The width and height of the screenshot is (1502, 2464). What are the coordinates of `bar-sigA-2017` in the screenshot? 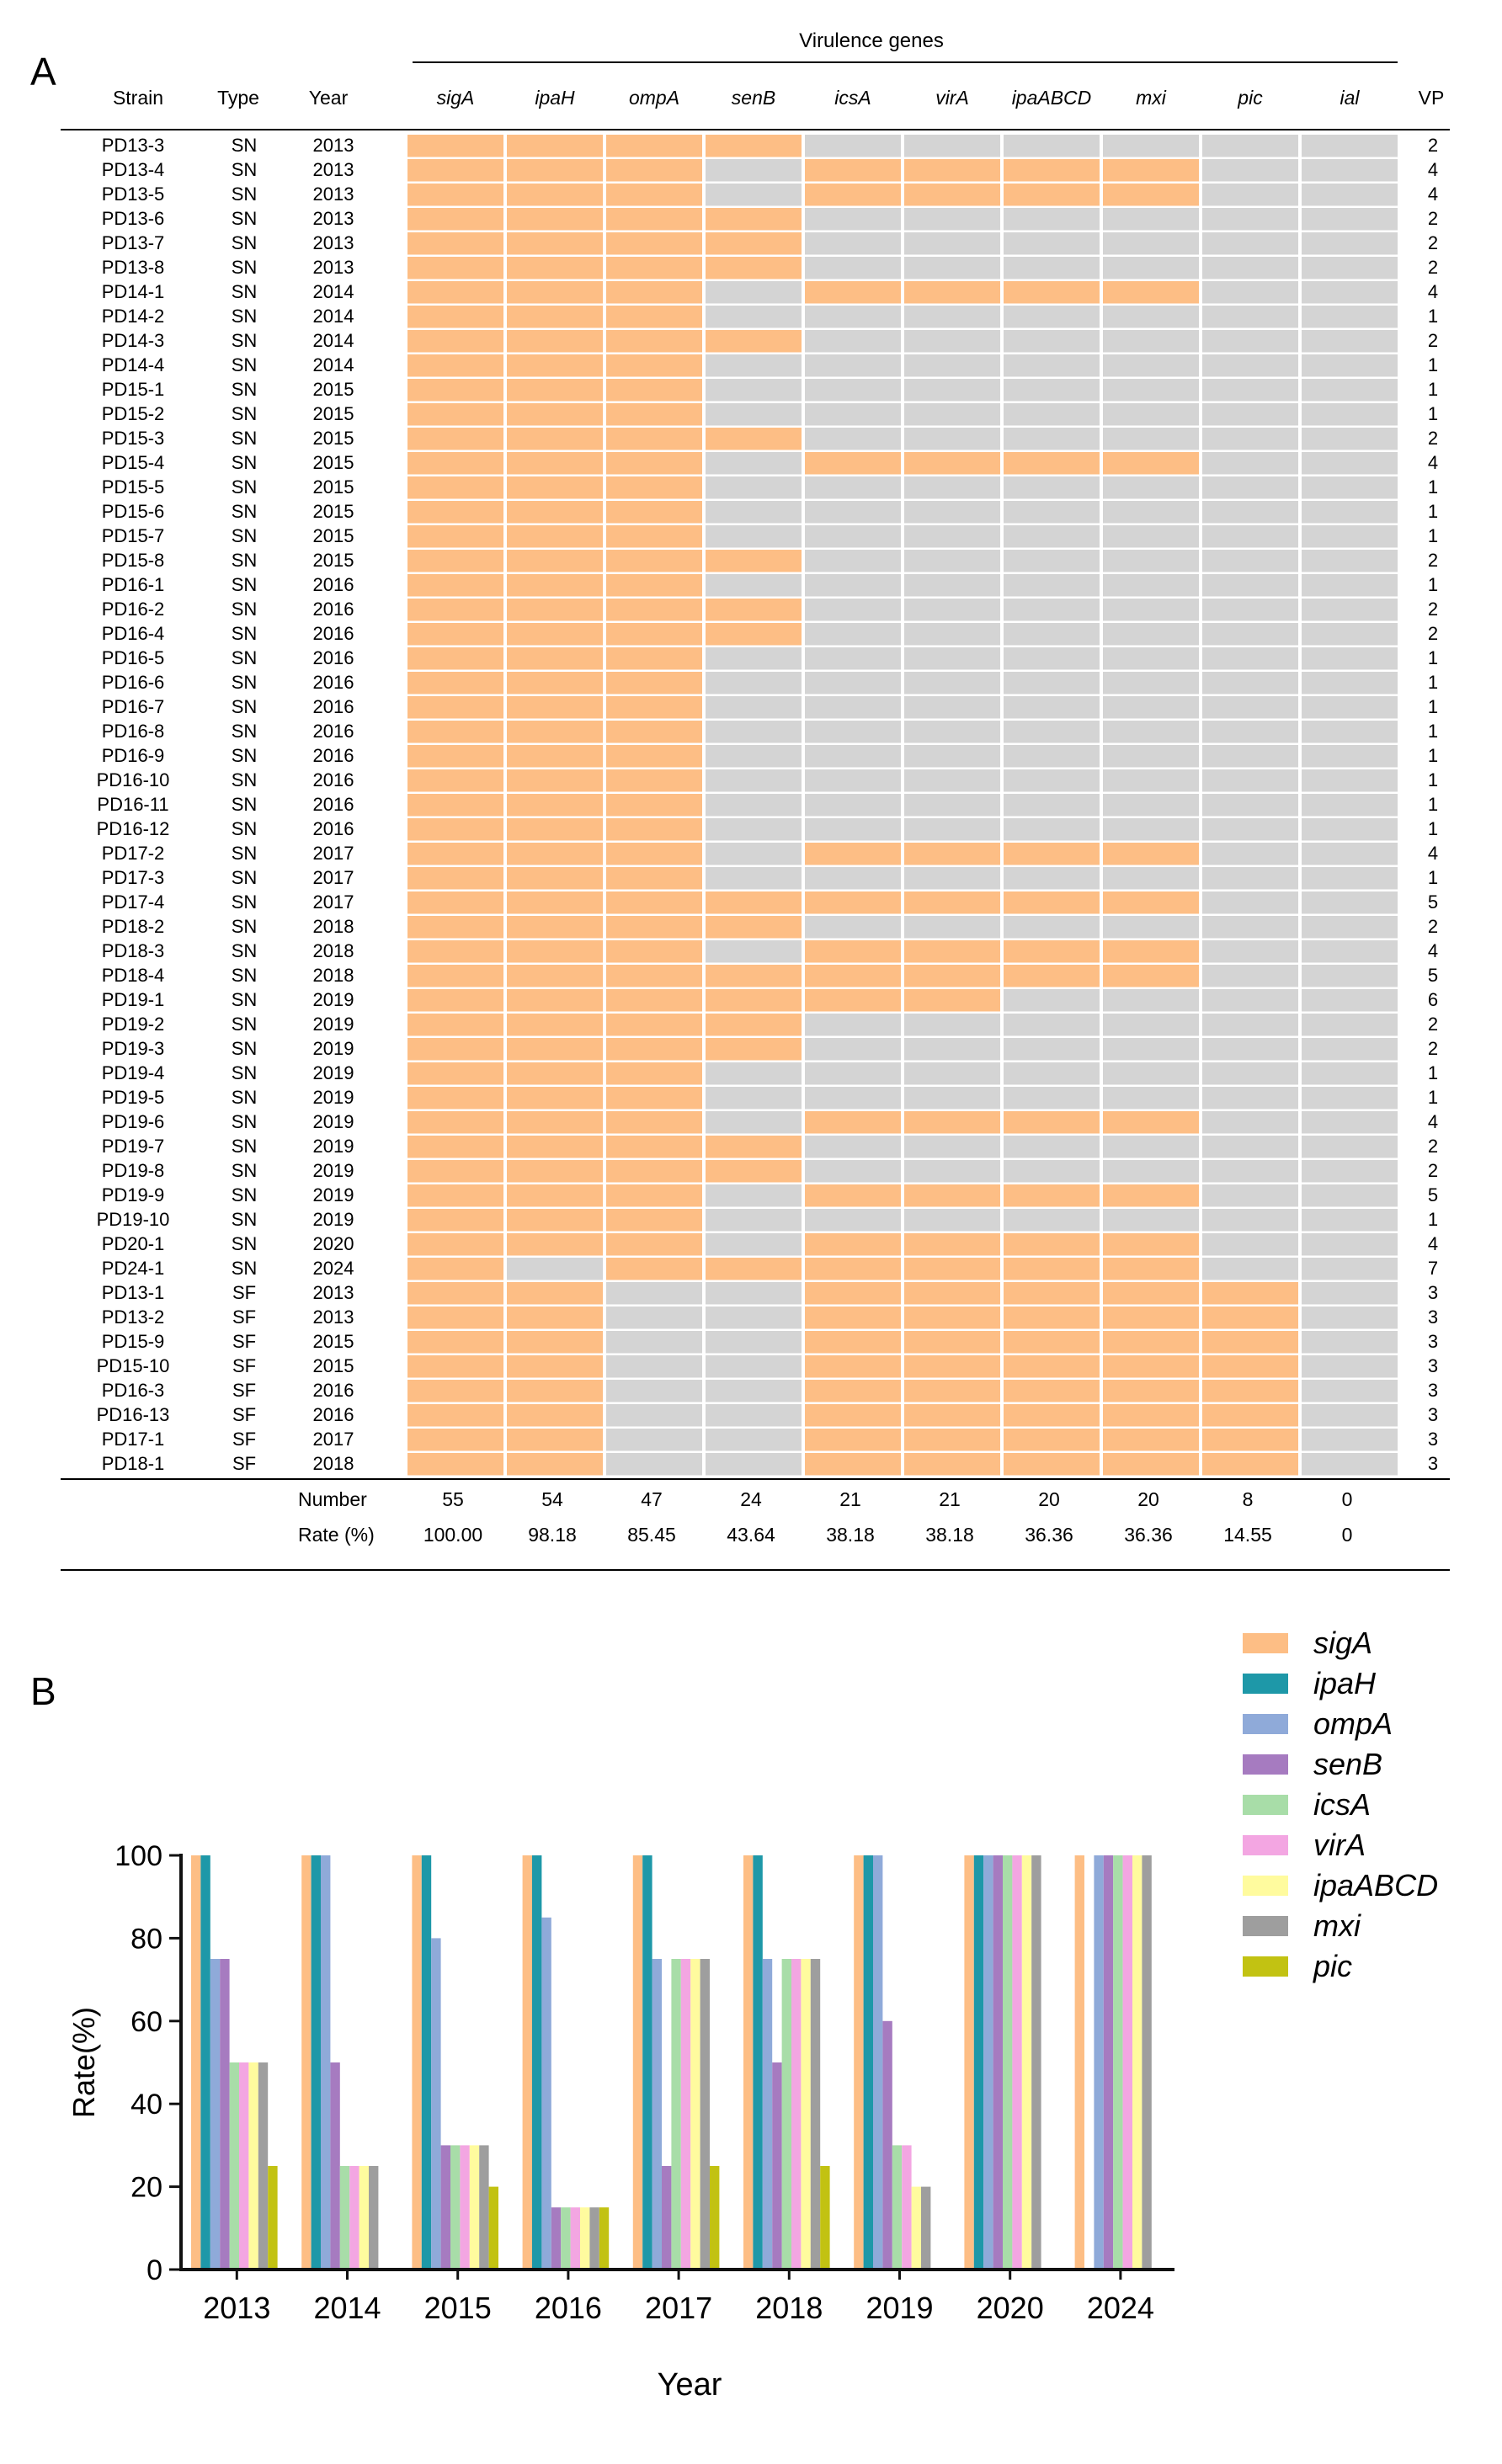 It's located at (637, 2062).